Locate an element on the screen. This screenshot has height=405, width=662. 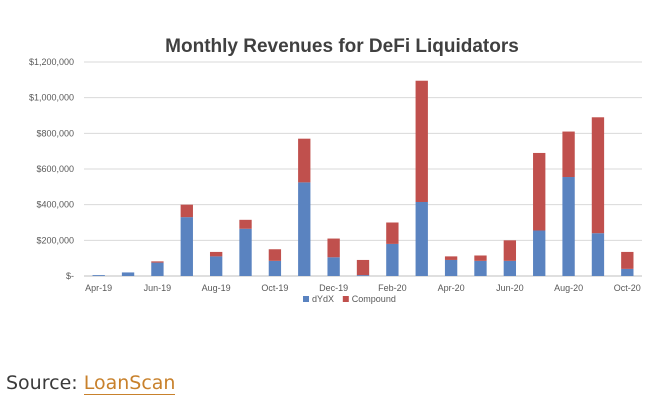
x-tick-label: Jun-19 is located at coordinates (158, 288).